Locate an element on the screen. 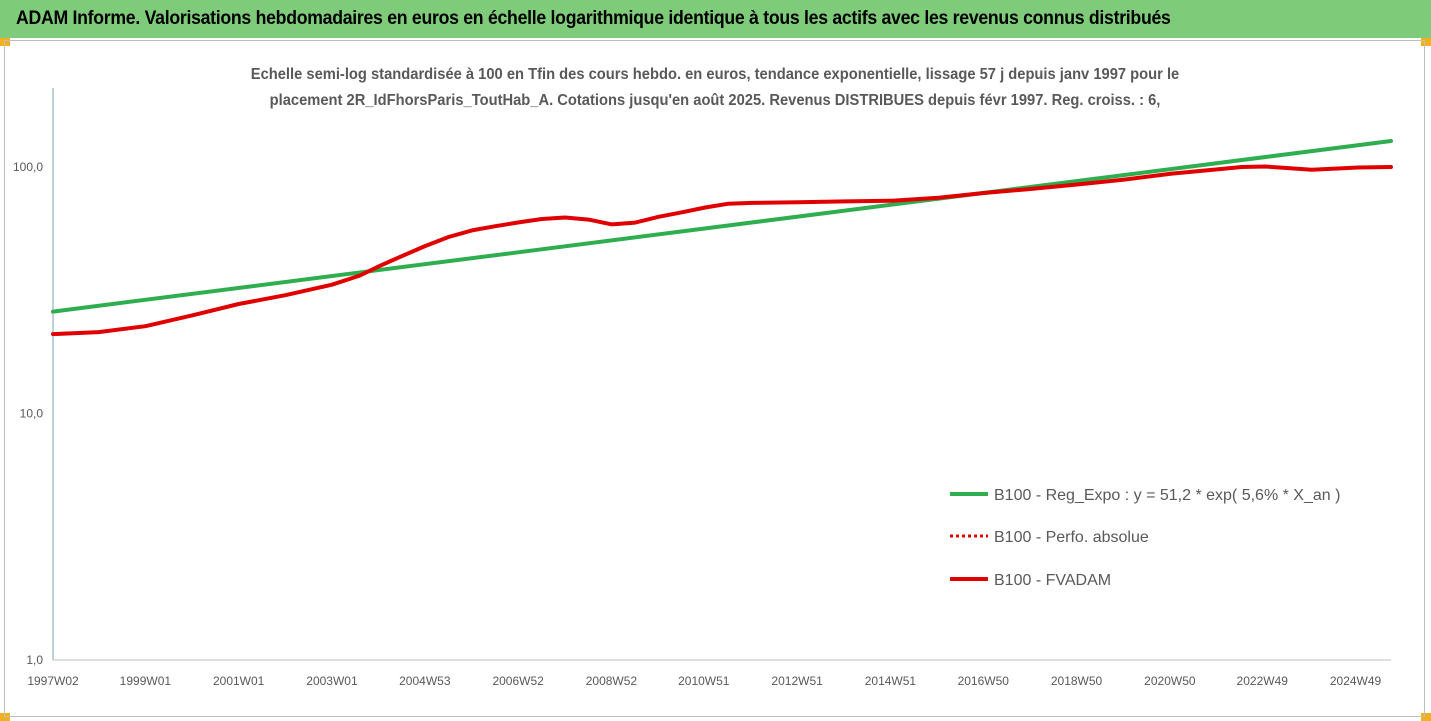  y-tick-label: 100,0 is located at coordinates (28, 167).